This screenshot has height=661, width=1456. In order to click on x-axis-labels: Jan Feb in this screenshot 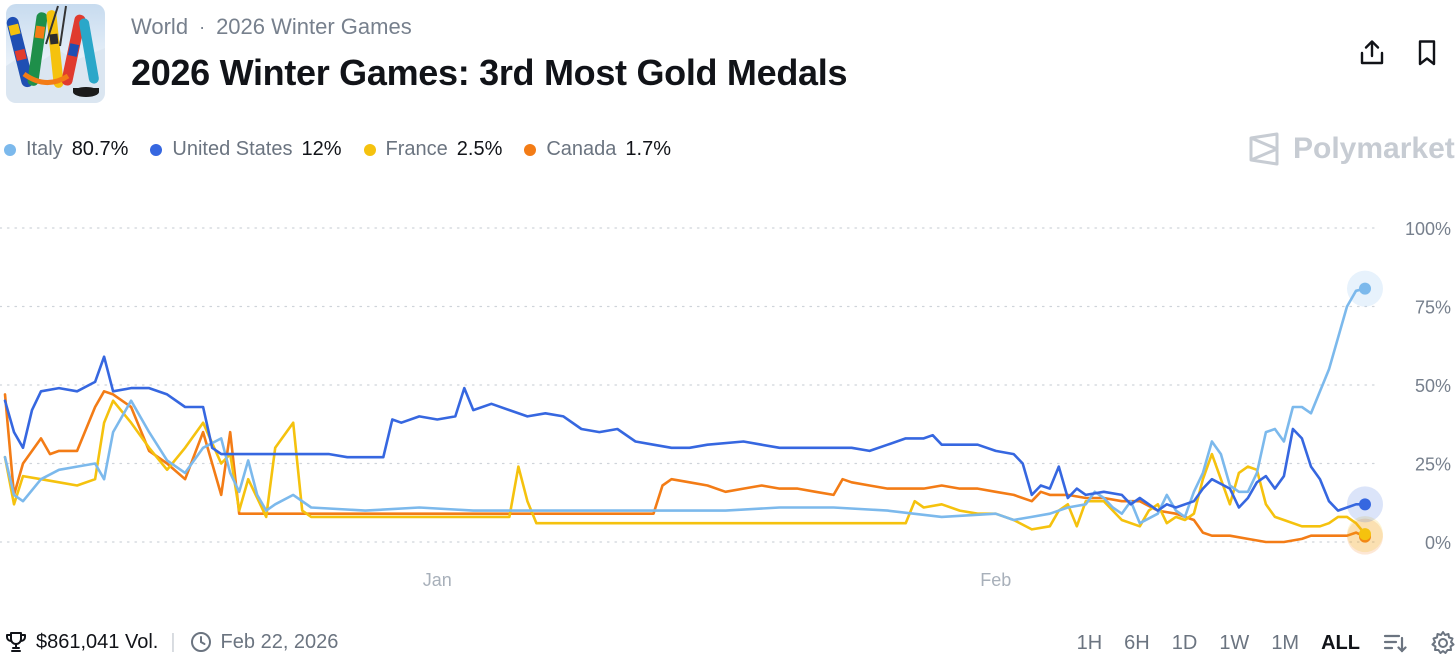, I will do `click(717, 580)`.